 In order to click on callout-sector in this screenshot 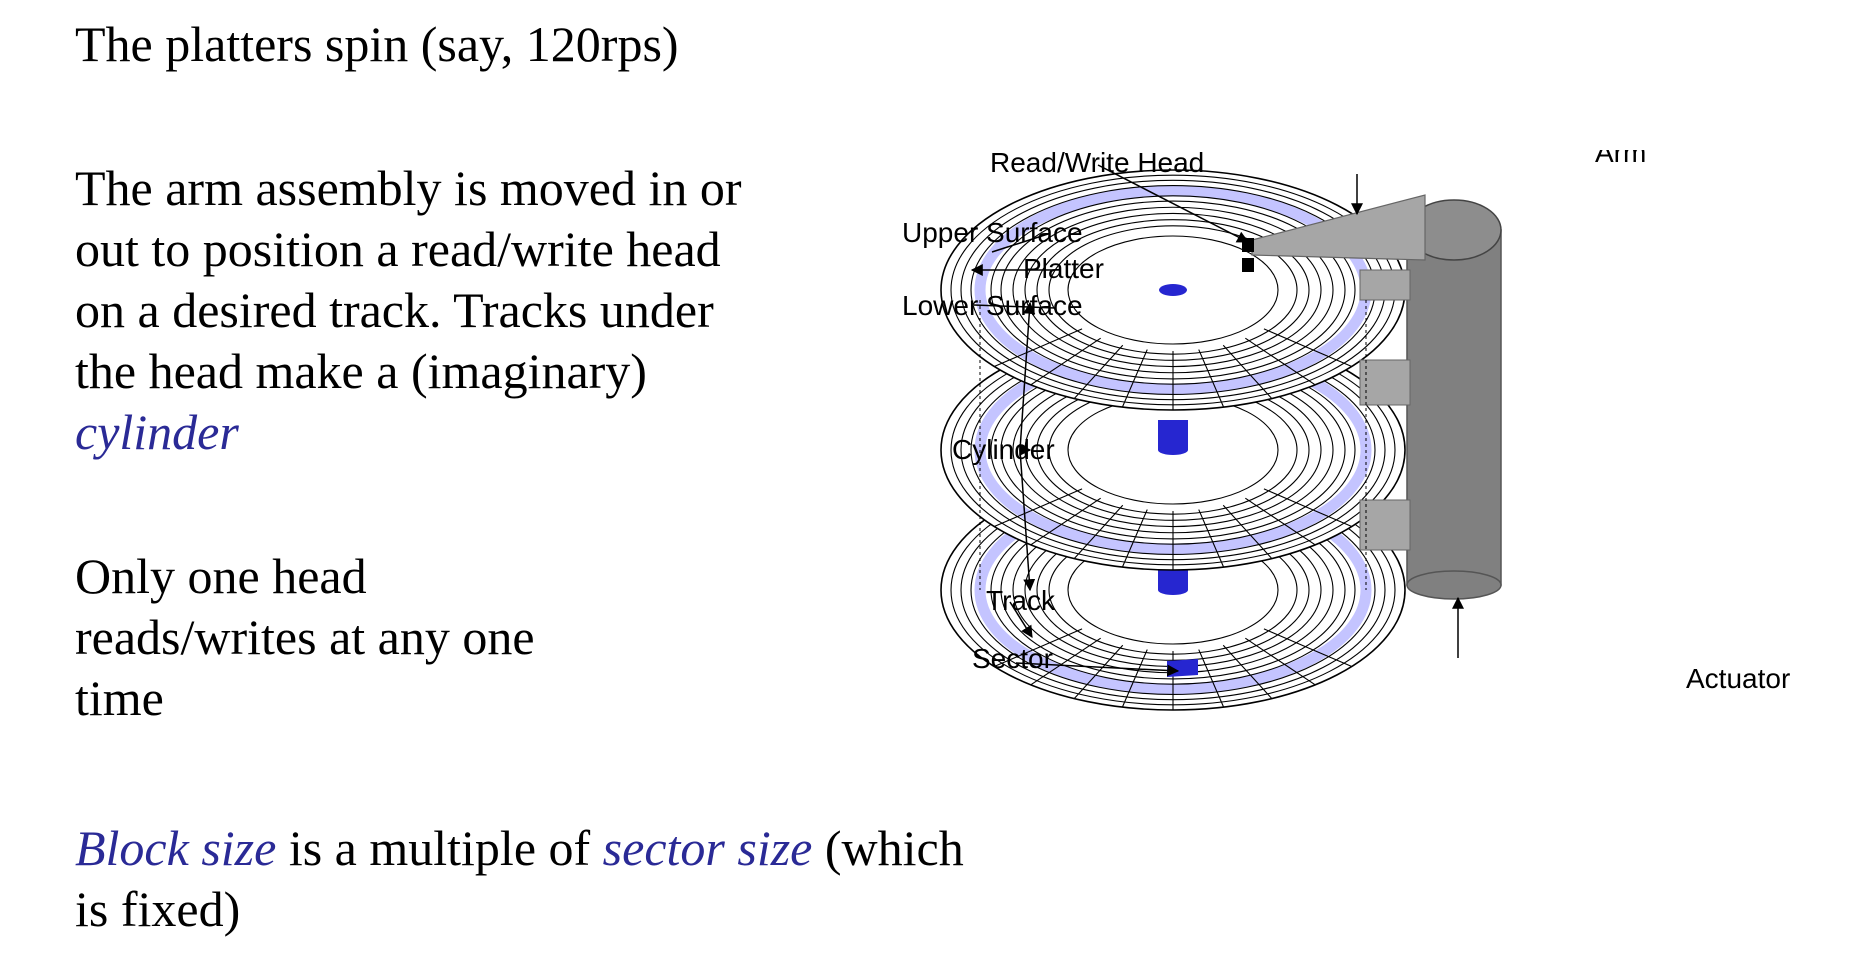, I will do `click(1097, 669)`.